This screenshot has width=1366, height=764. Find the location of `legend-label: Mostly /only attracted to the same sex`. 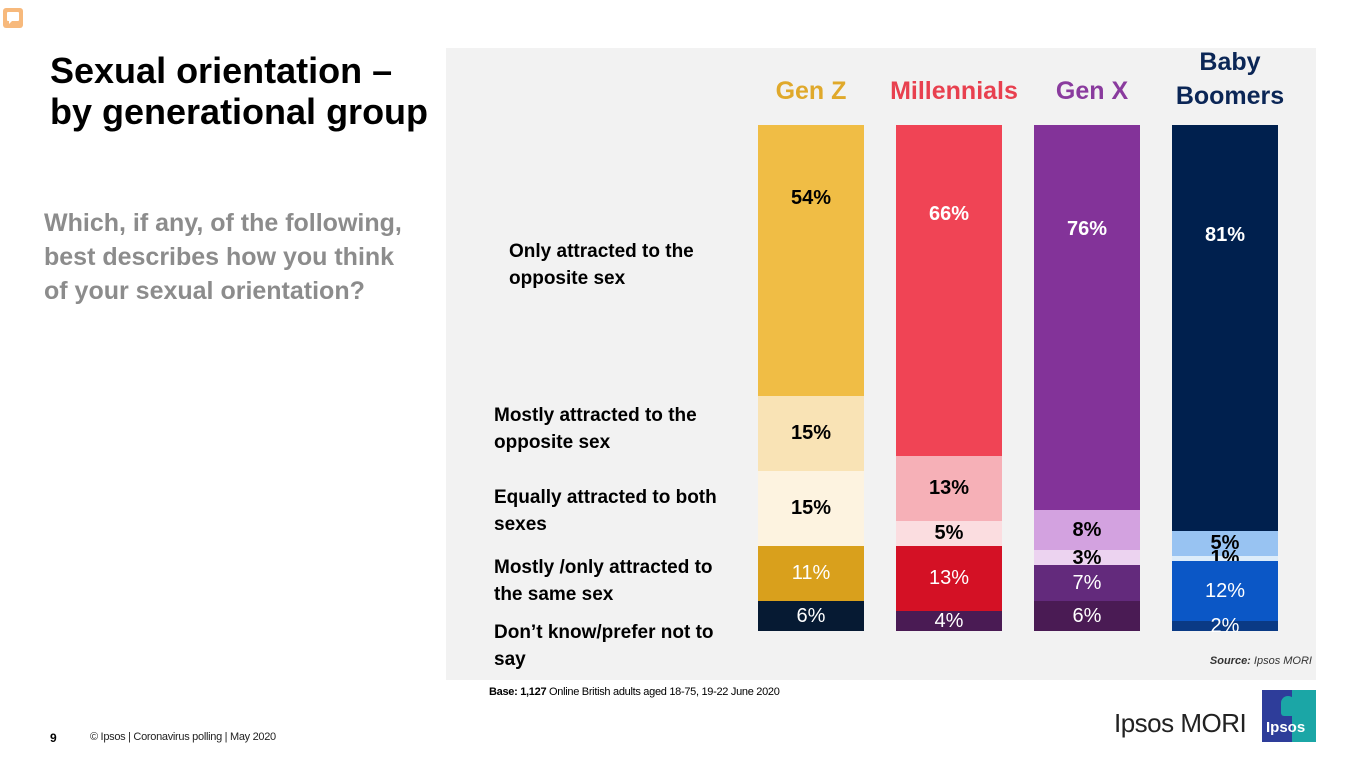

legend-label: Mostly /only attracted to the same sex is located at coordinates (603, 581).